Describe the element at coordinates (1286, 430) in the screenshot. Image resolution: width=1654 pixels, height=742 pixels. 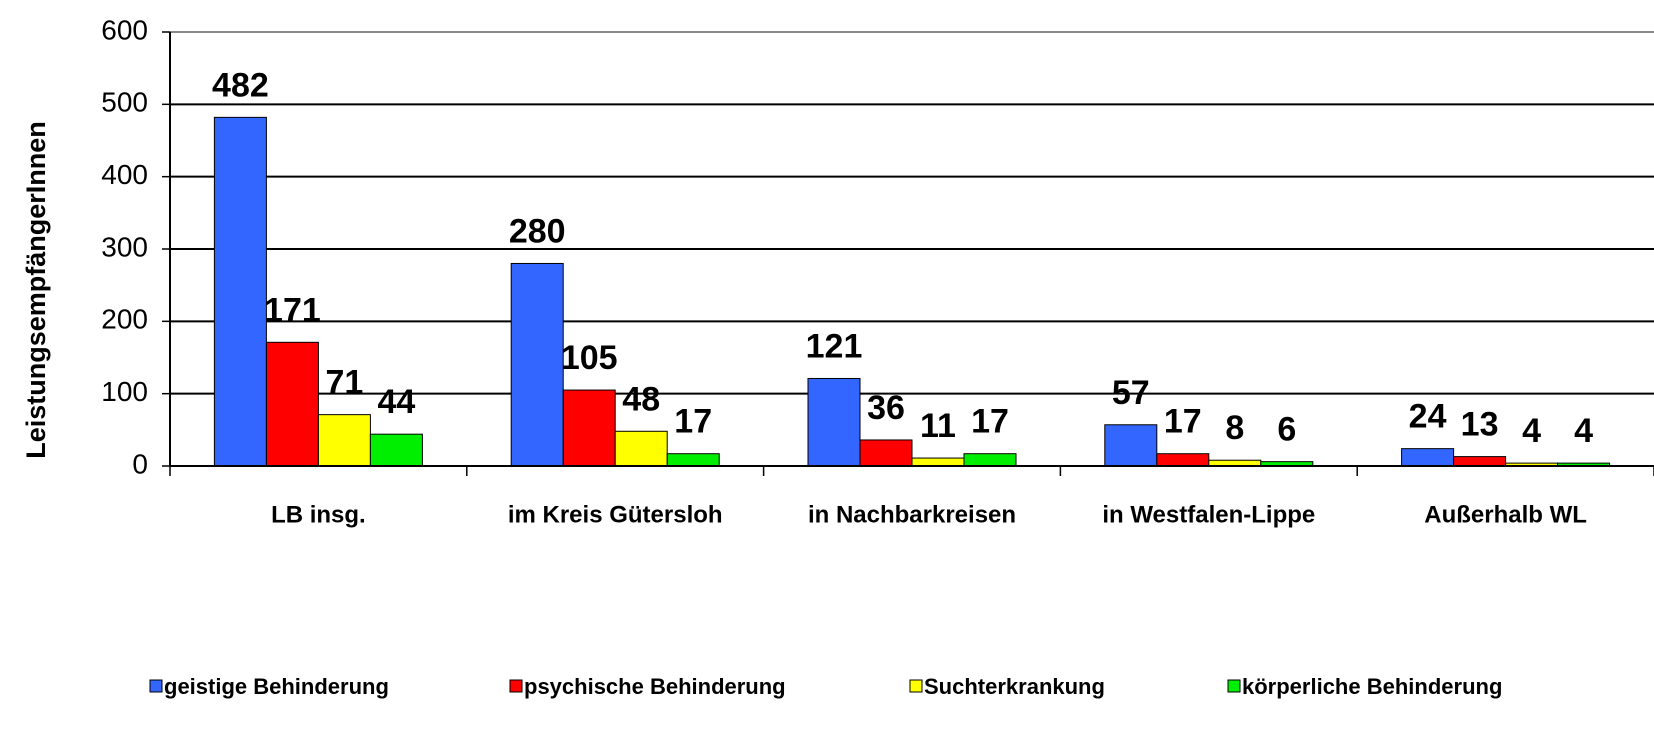
I see `value-label: 6` at that location.